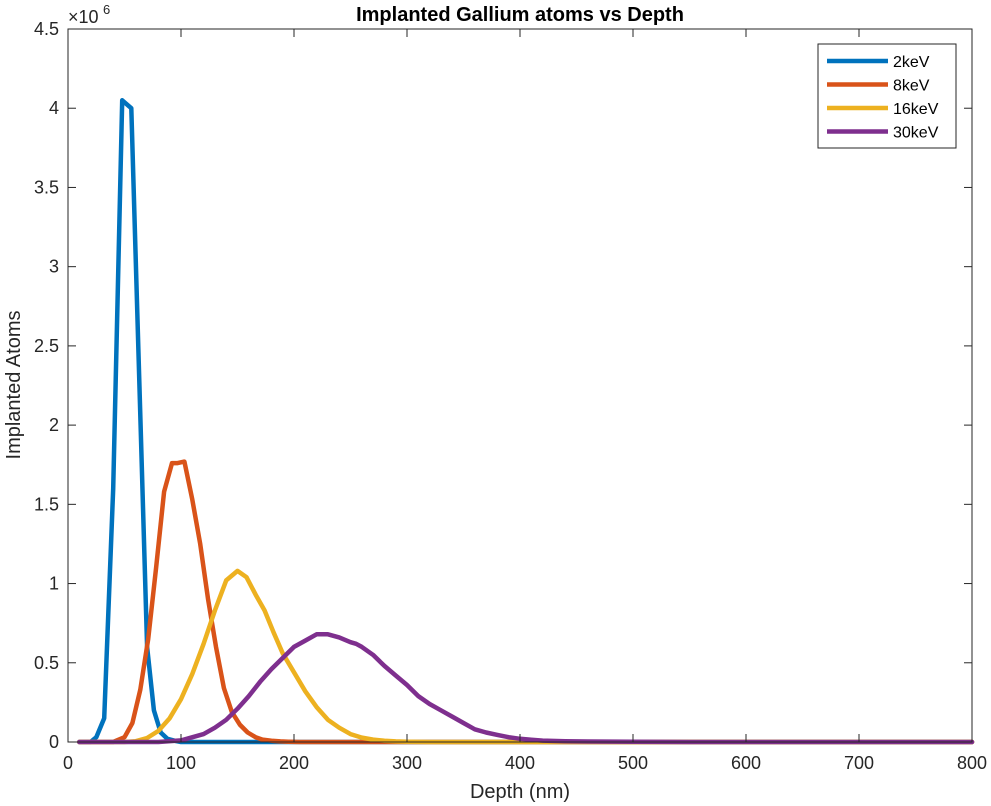  I want to click on legend: 2keV 8keV 16keV 30keV, so click(887, 96).